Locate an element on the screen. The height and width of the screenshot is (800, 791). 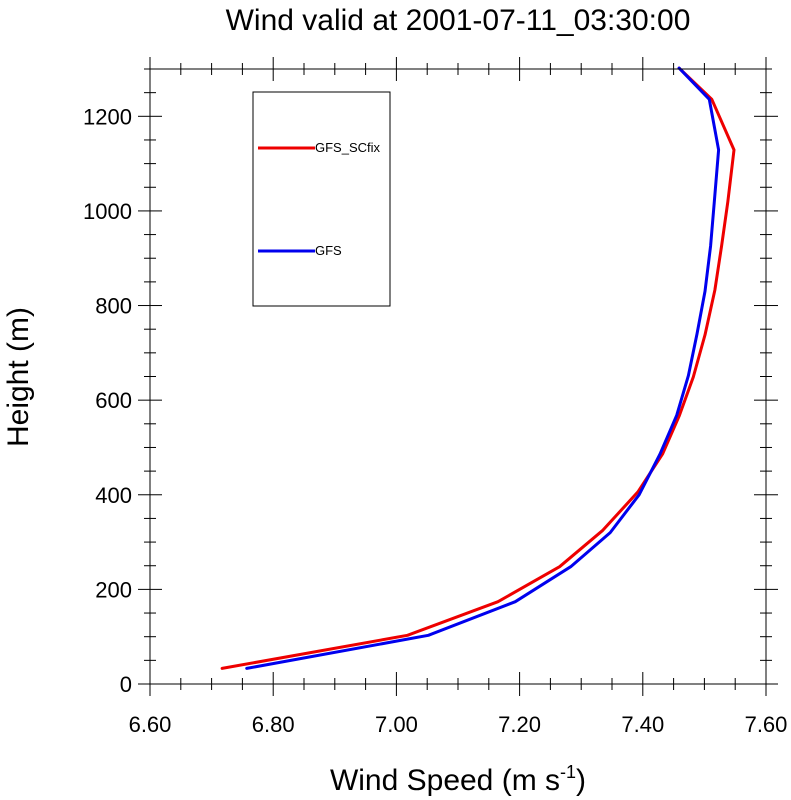
x-tick-label: 7.00 is located at coordinates (396, 724).